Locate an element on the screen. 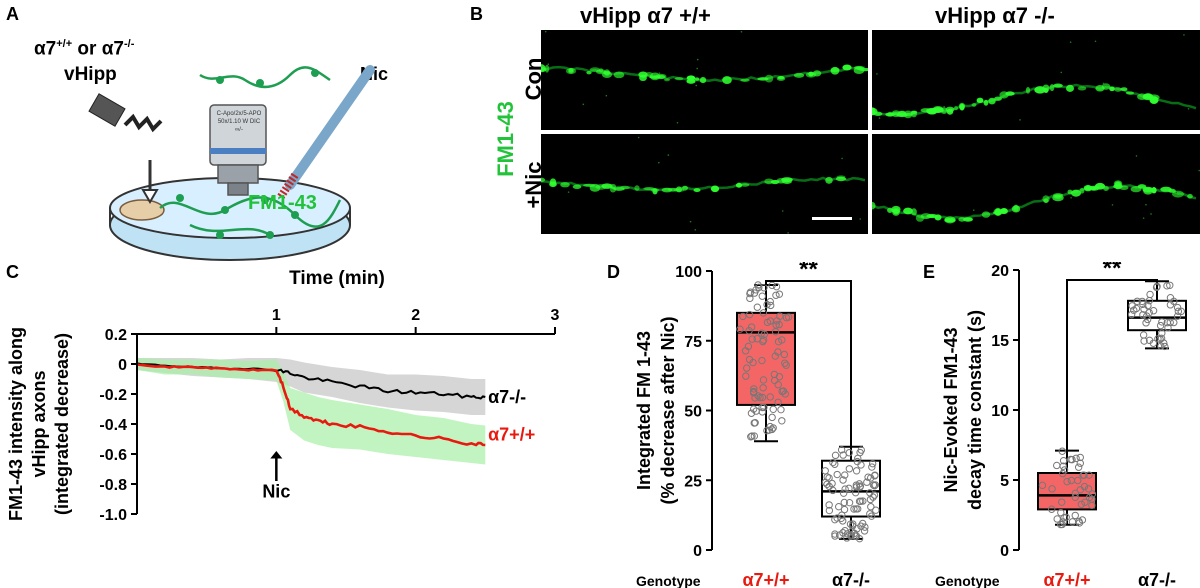 The width and height of the screenshot is (1200, 588). category-label: α7+/+ is located at coordinates (765, 579).